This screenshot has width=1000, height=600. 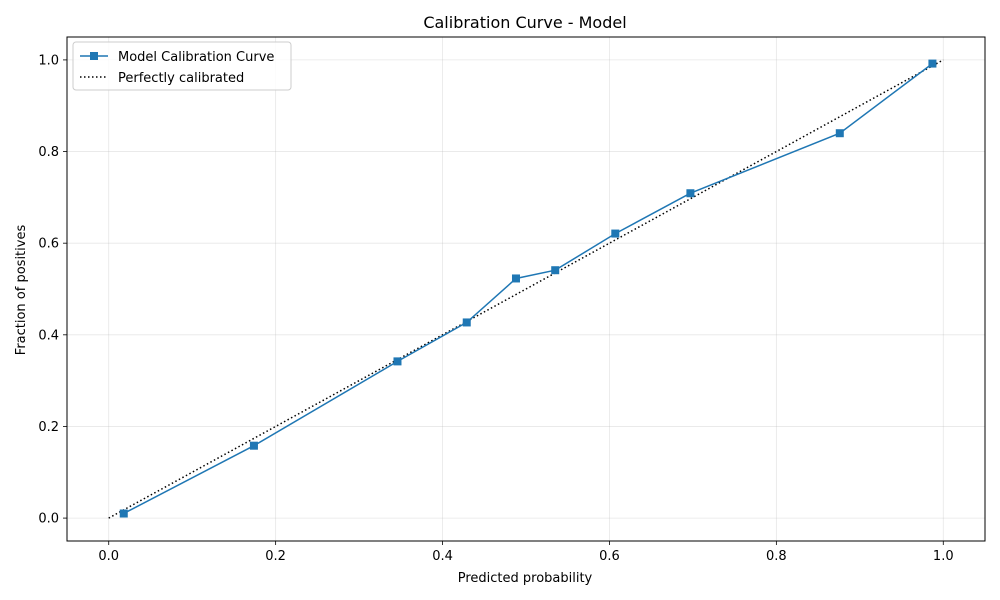 What do you see at coordinates (48, 244) in the screenshot?
I see `y-tick-label: 0.6` at bounding box center [48, 244].